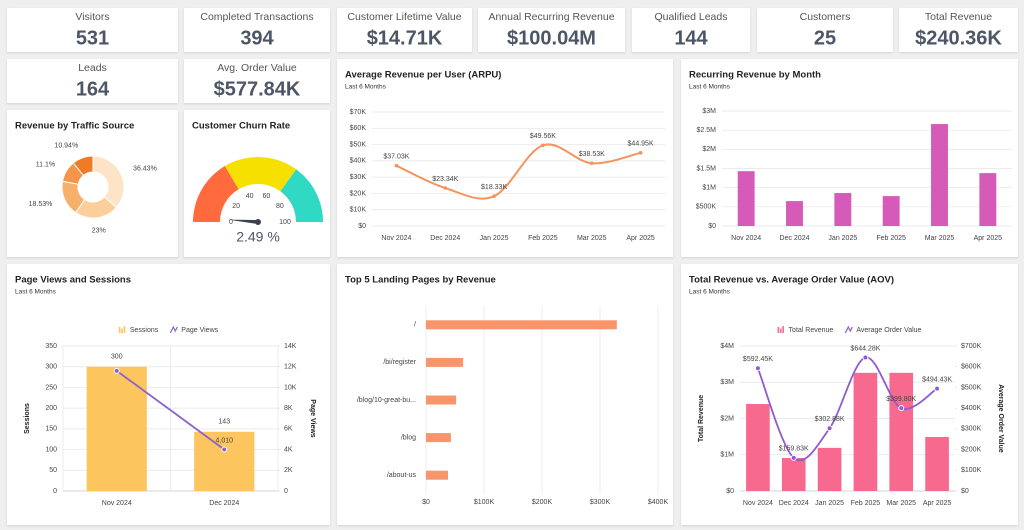 The image size is (1024, 530). I want to click on kpi-label: Leads, so click(92, 68).